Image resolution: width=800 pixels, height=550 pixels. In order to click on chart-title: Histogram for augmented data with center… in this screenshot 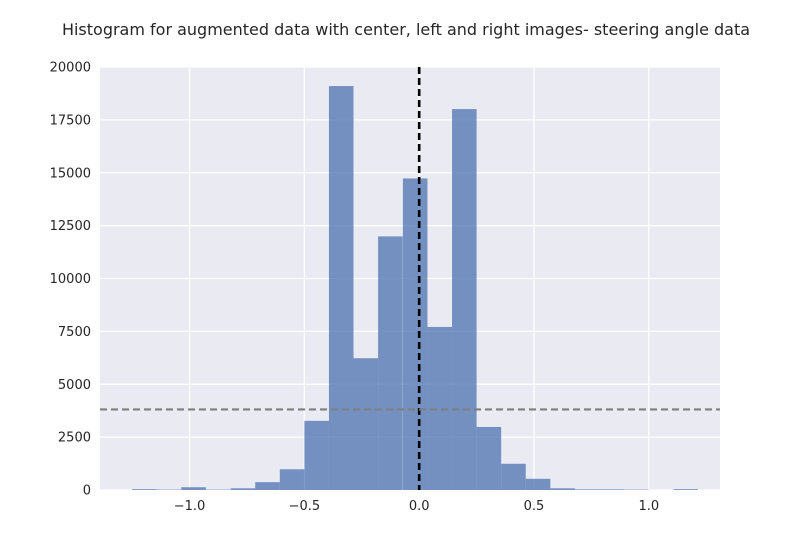, I will do `click(406, 29)`.